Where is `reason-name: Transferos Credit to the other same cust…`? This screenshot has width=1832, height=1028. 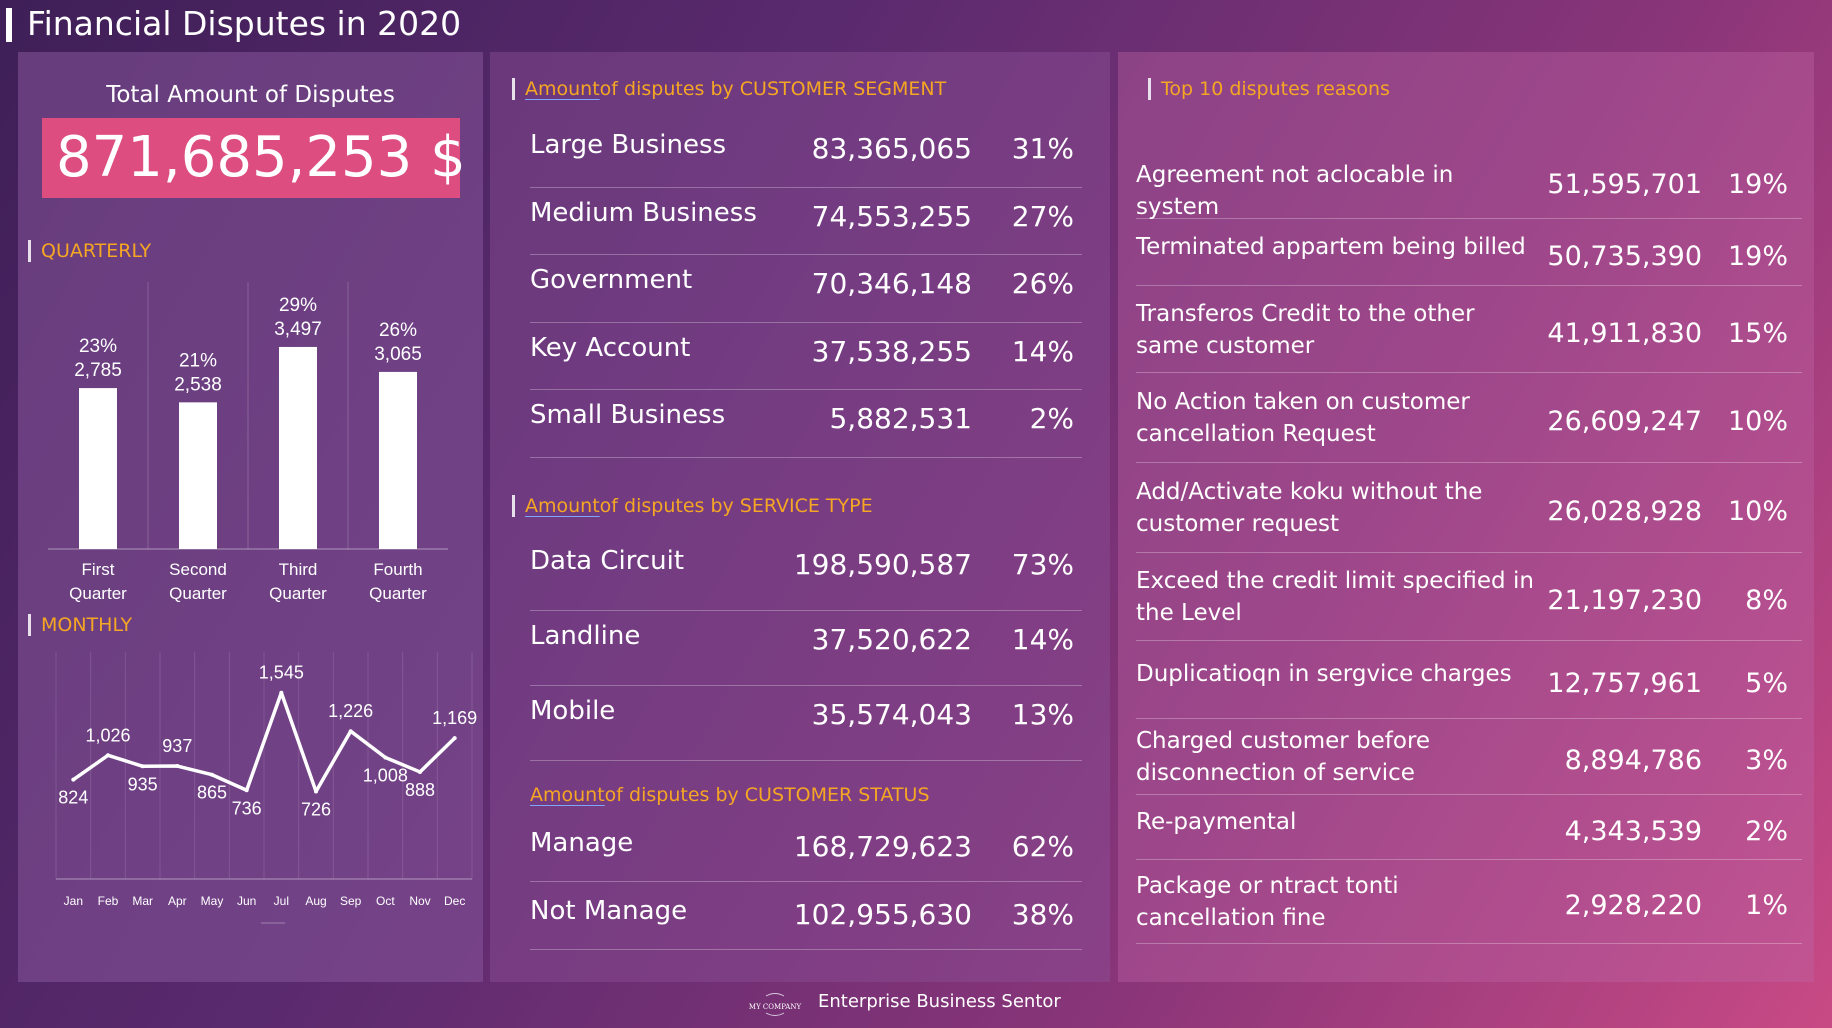 reason-name: Transferos Credit to the other same cust… is located at coordinates (1305, 329).